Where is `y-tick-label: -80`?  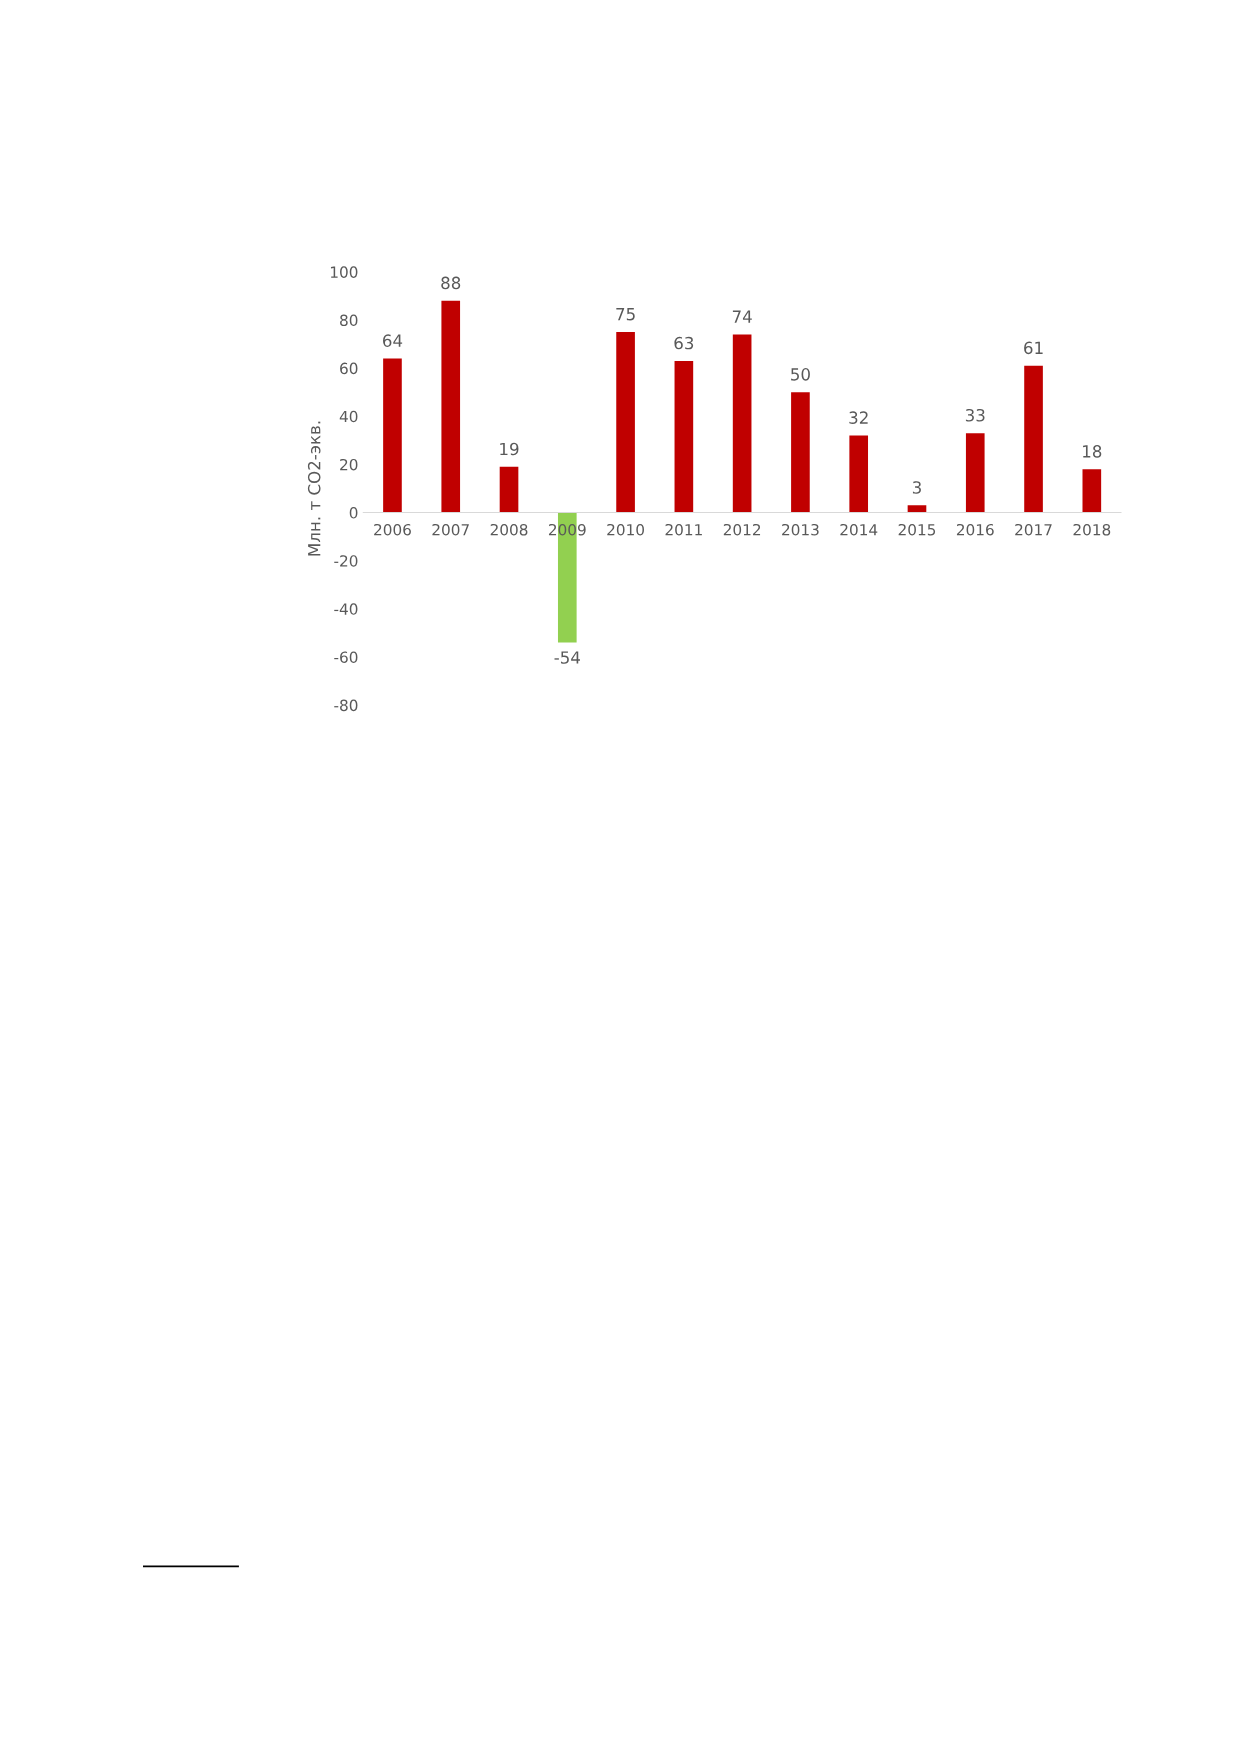 y-tick-label: -80 is located at coordinates (346, 705).